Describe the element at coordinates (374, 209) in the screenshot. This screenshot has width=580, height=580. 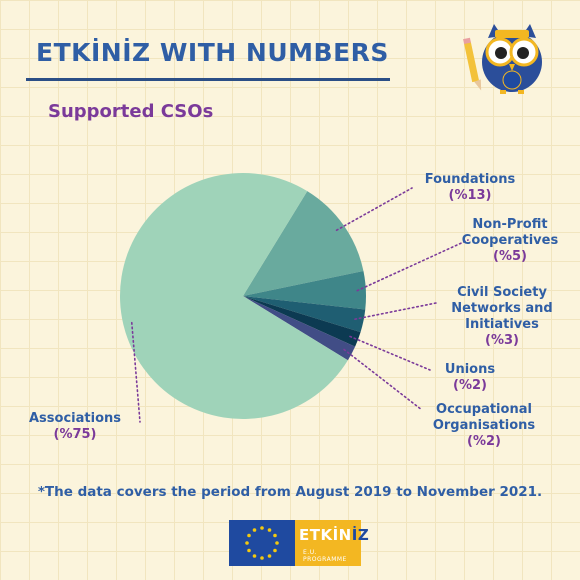
I see `leader-line-foundations` at that location.